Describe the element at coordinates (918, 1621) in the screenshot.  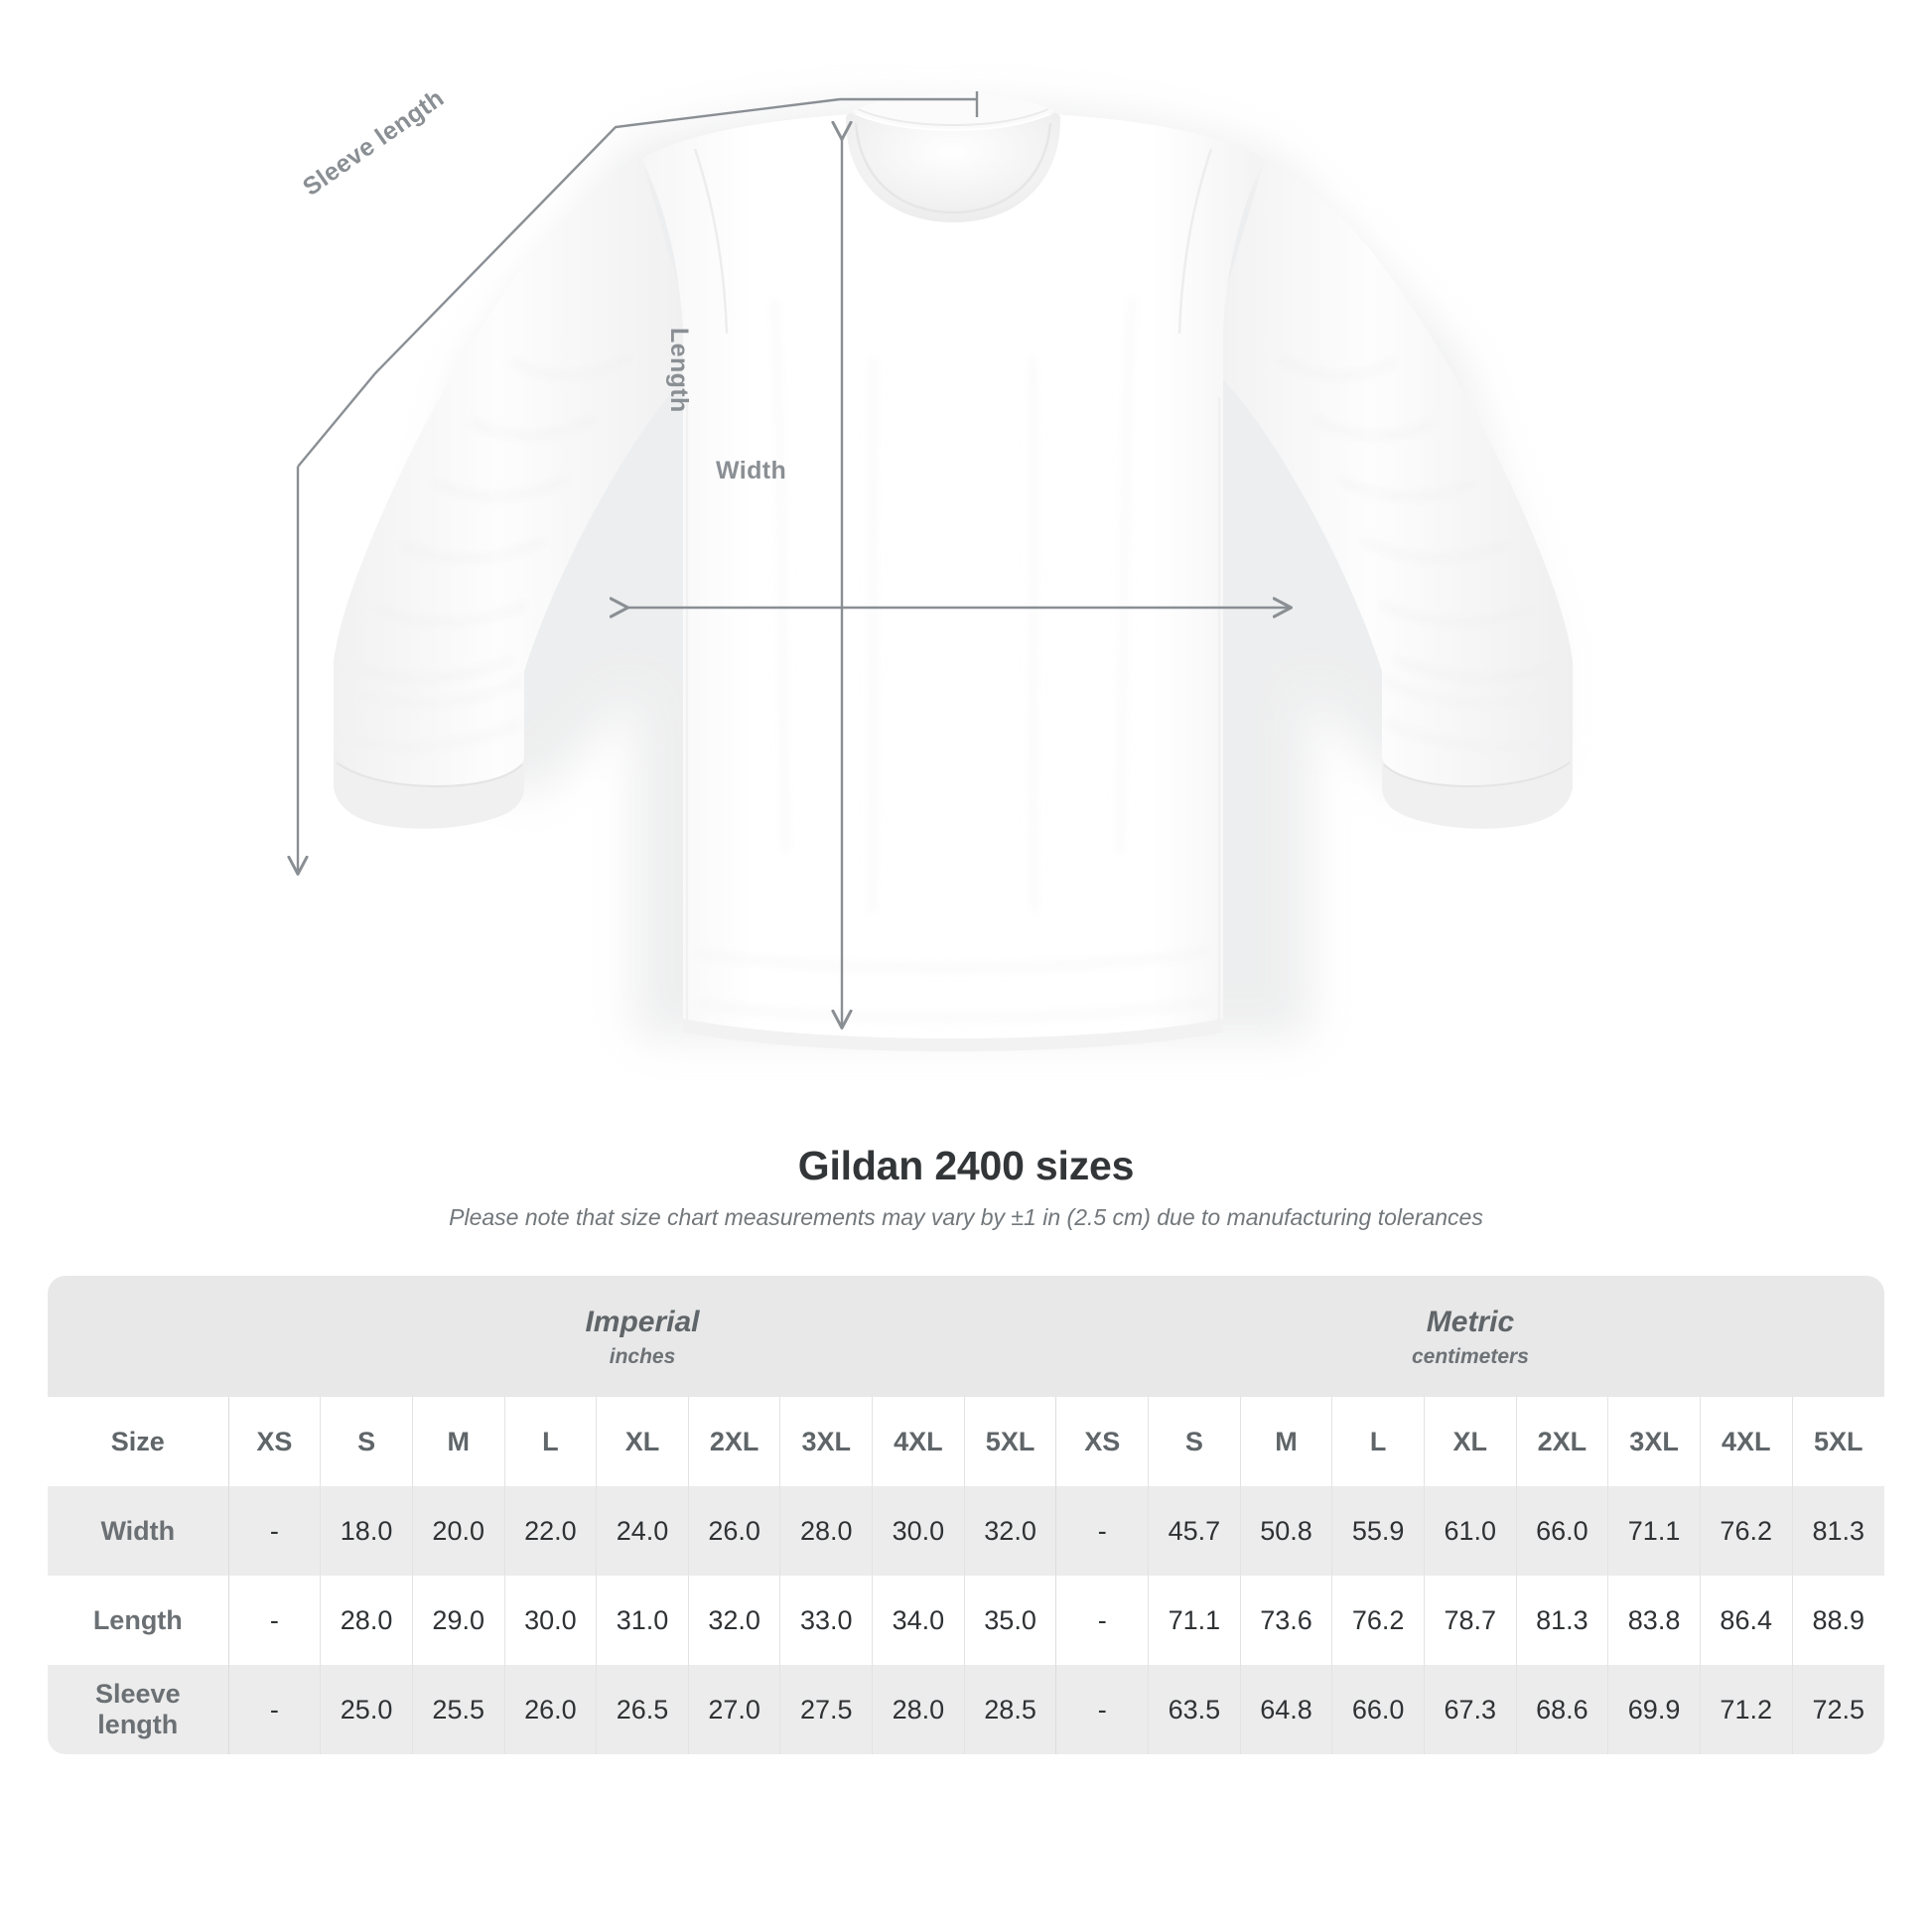
I see `value-cell: 34.0` at that location.